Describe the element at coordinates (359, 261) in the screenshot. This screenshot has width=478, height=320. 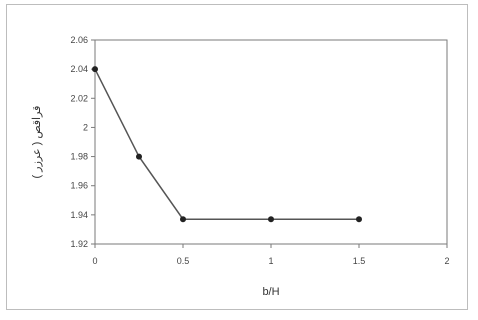
I see `x-tick-label: 1.5` at that location.